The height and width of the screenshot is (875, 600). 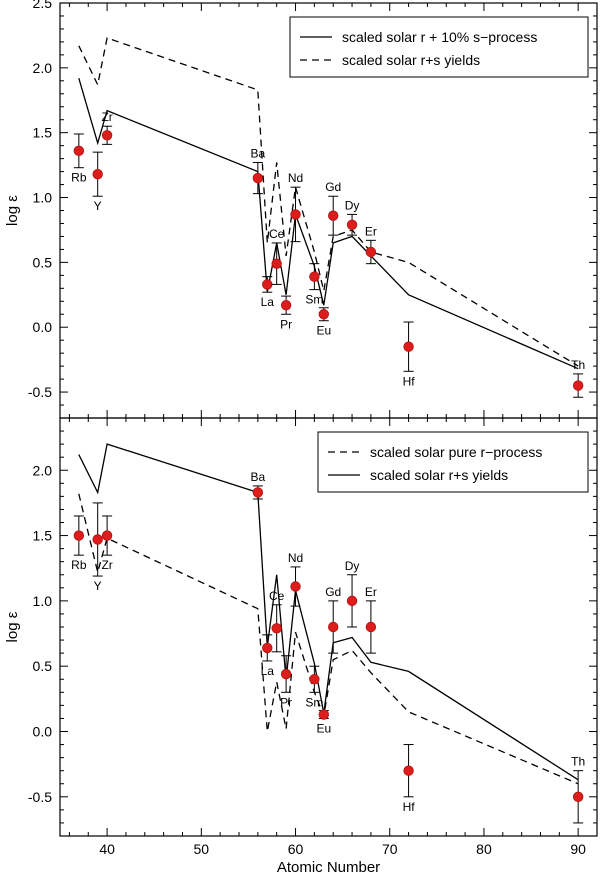 What do you see at coordinates (578, 849) in the screenshot?
I see `x-tick-label: 90` at bounding box center [578, 849].